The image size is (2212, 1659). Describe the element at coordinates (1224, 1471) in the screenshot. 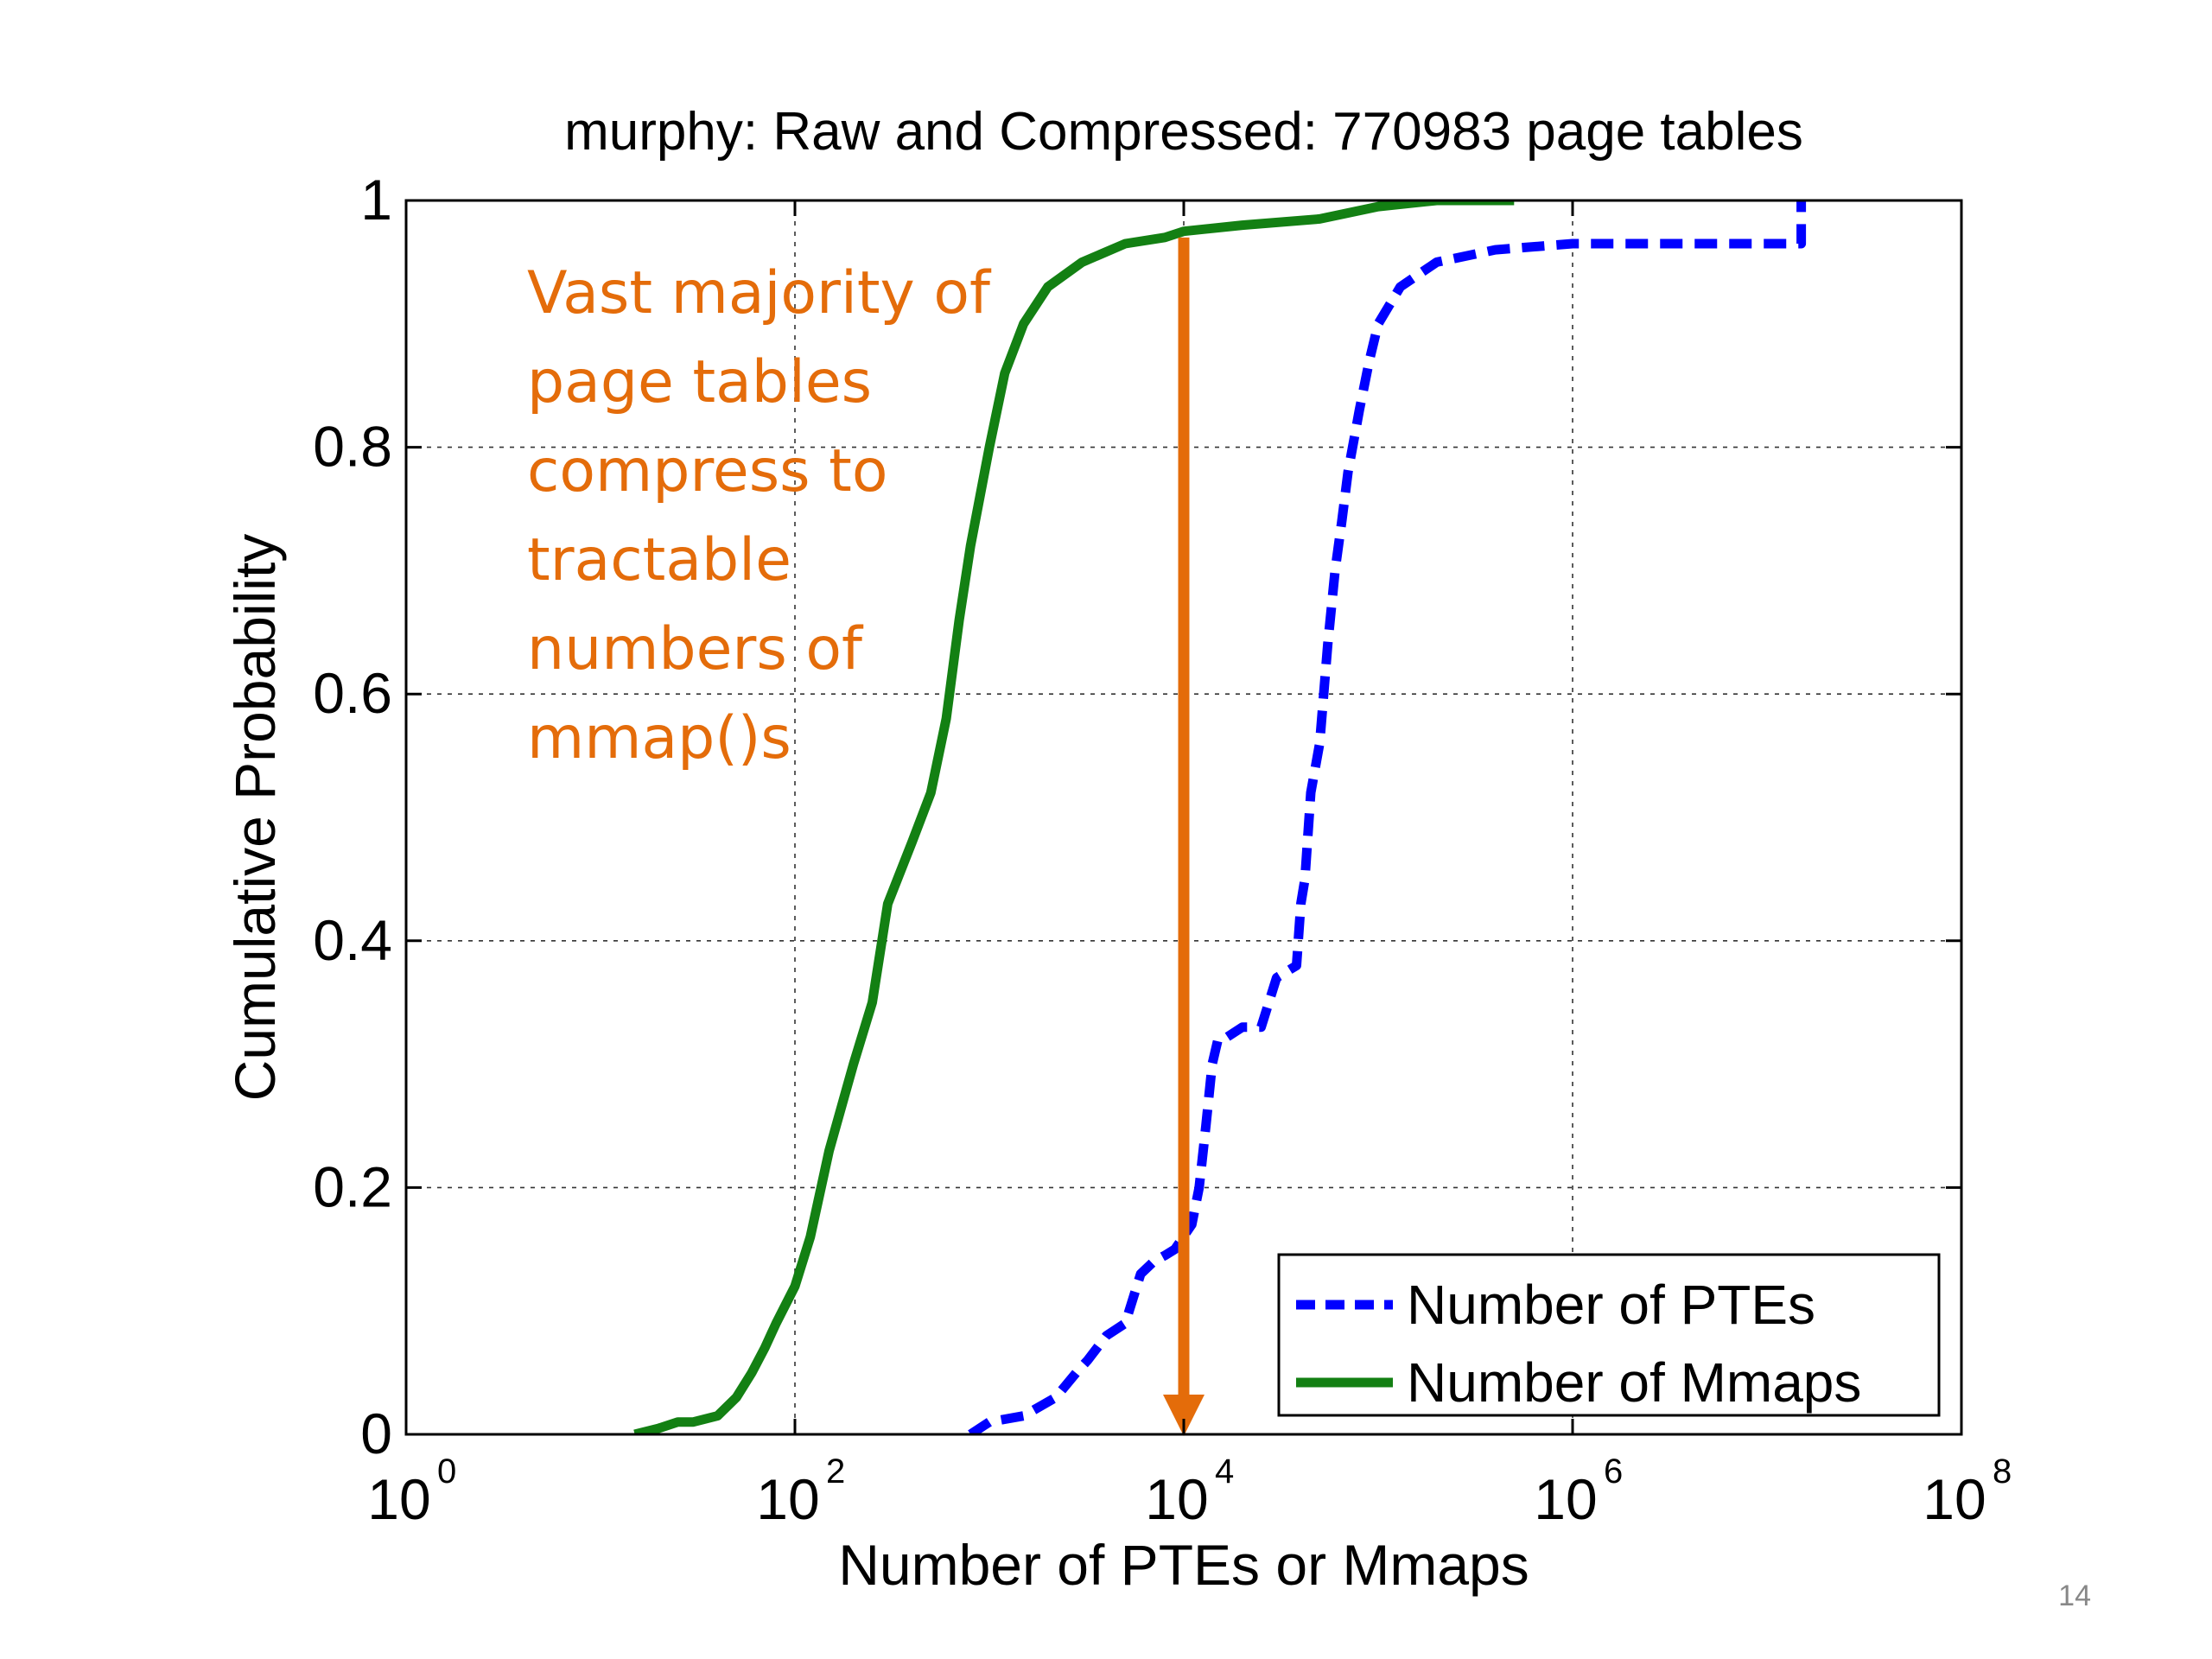

I see `x-tick-exponent: 4` at that location.